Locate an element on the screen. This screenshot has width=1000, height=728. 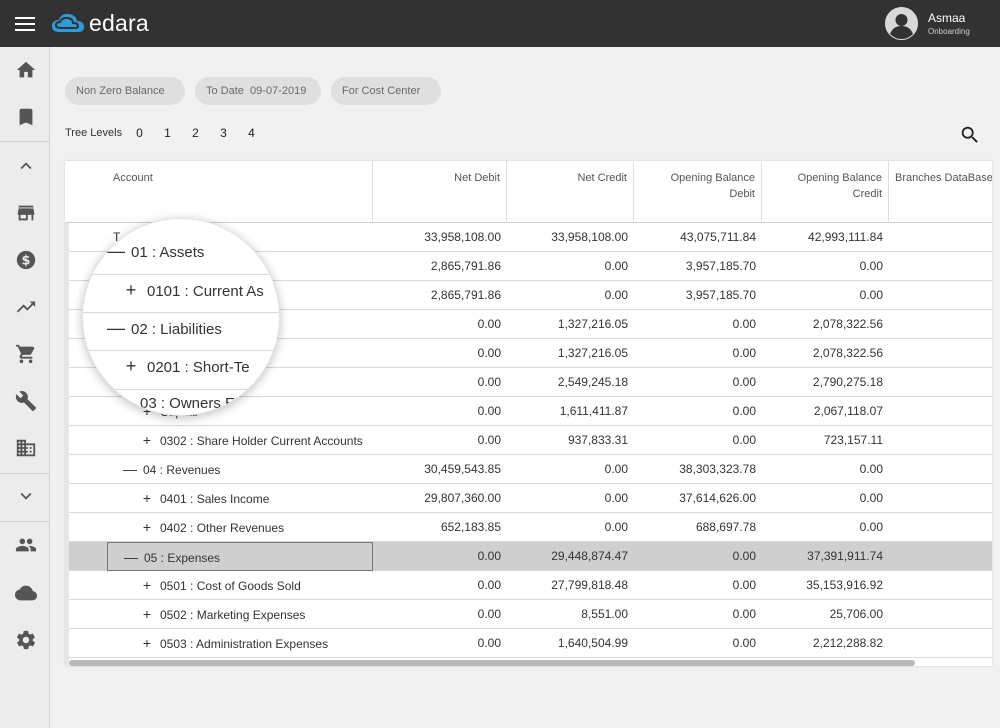
account-cell: +0502 : Marketing Expenses is located at coordinates (240, 614).